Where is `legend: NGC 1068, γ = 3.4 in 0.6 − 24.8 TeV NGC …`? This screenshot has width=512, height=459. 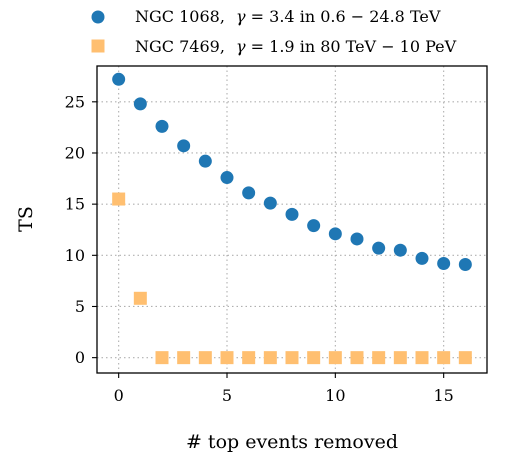 legend: NGC 1068, γ = 3.4 in 0.6 − 24.8 TeV NGC … is located at coordinates (274, 31).